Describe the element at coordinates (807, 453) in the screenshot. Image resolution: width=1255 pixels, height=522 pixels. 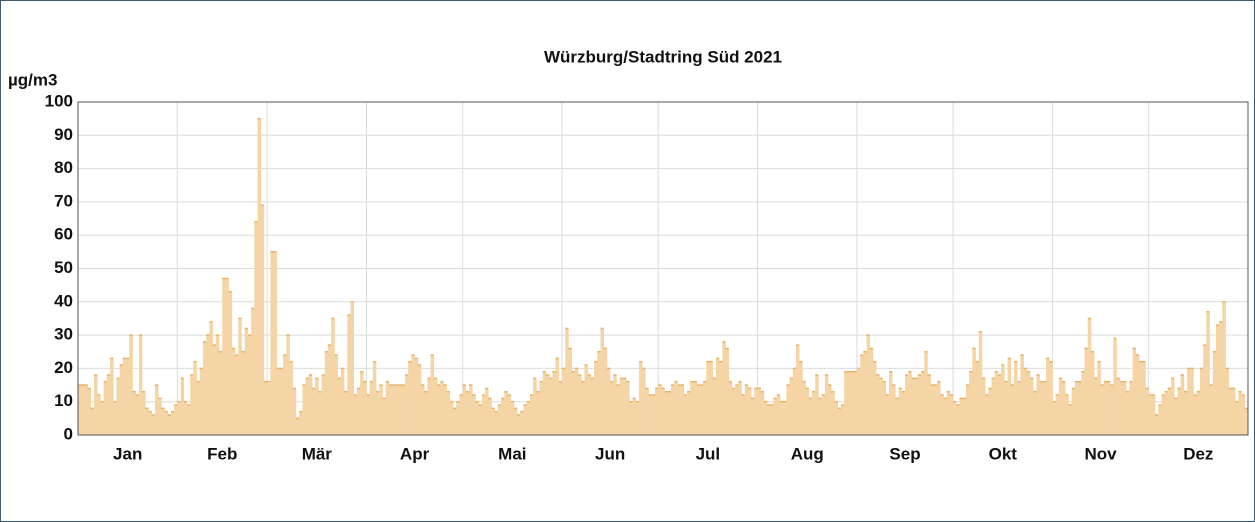
I see `x-tick-label: Aug` at that location.